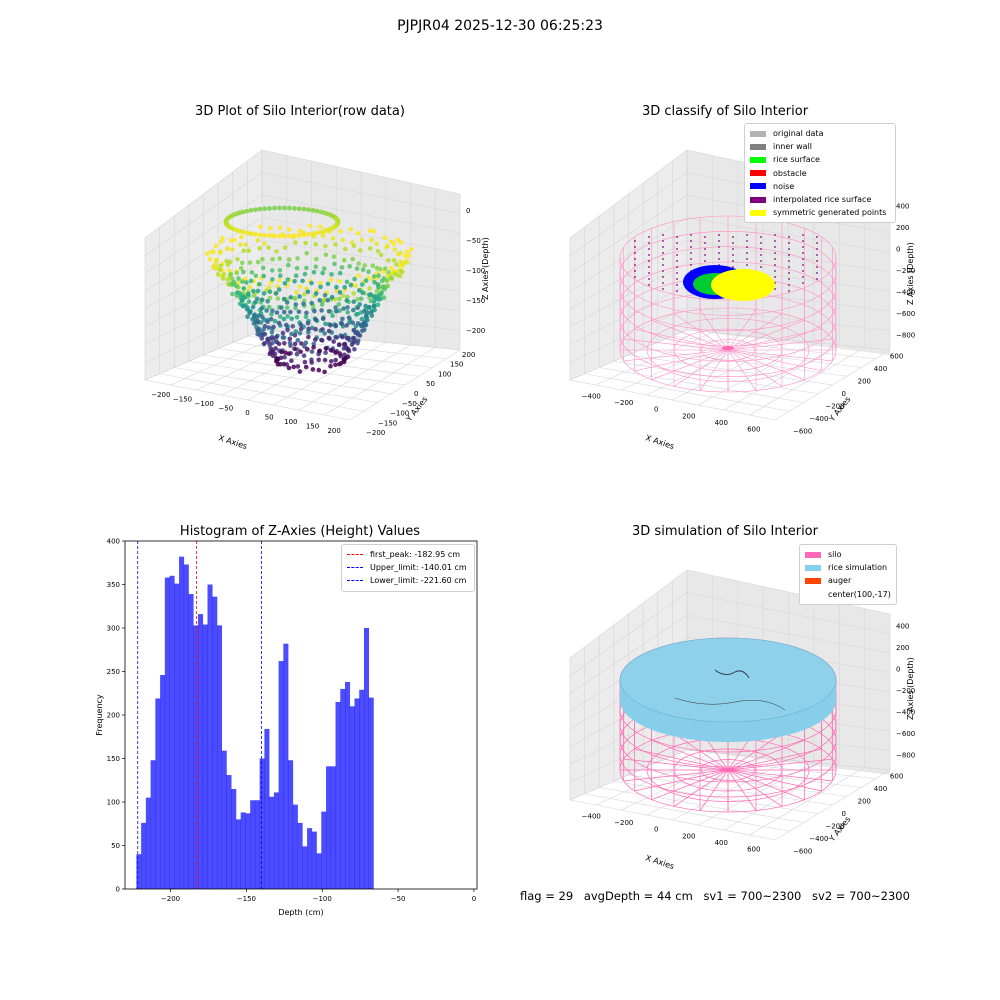  I want to click on y-tick-label: 100, so click(113, 803).